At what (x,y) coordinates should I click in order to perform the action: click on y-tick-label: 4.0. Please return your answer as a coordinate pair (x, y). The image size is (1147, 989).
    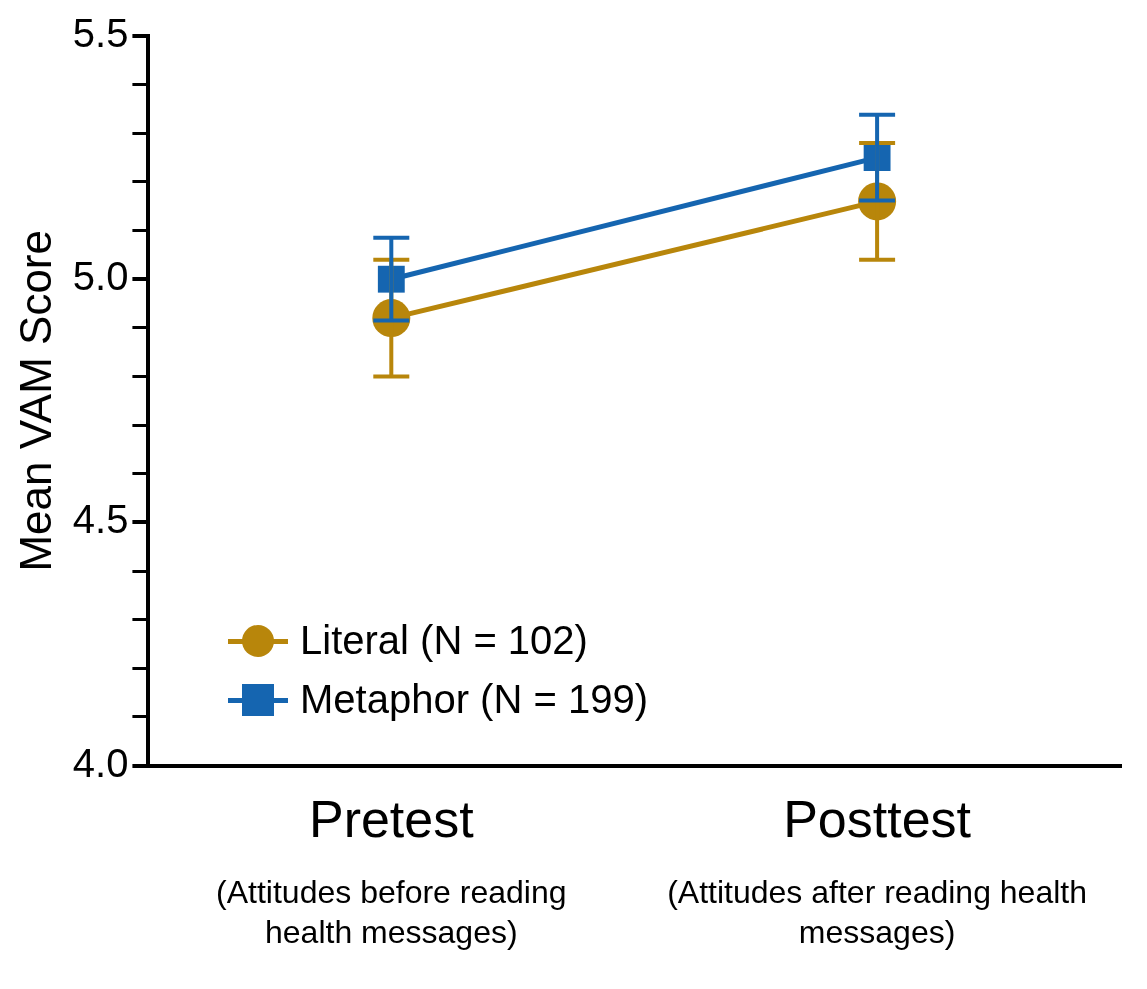
    Looking at the image, I should click on (100, 762).